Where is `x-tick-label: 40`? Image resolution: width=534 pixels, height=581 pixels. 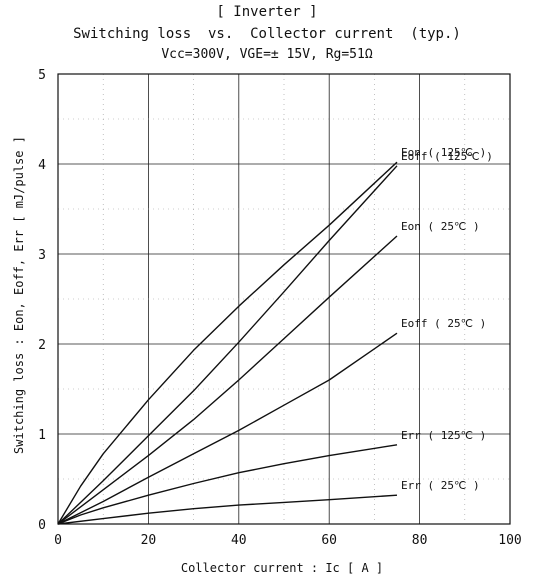
x-tick-label: 40 is located at coordinates (239, 540).